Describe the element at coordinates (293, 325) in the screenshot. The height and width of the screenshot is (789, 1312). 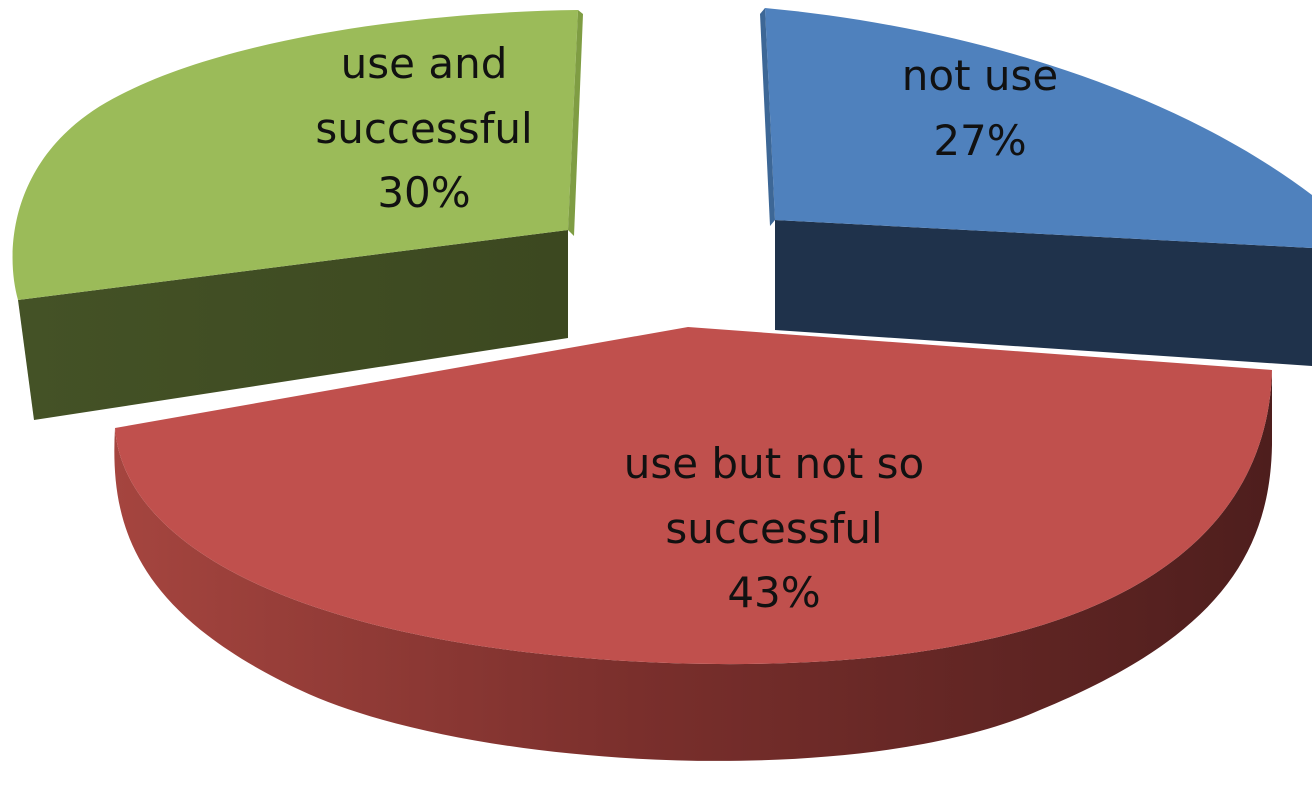
I see `slice-use-and-successful-side` at that location.